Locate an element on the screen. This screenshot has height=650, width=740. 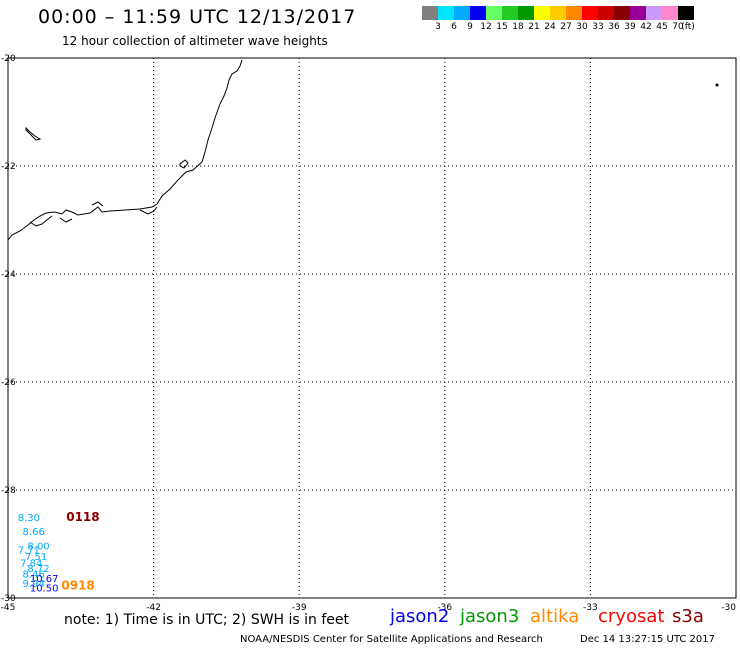
satellite-jason3: jason3 is located at coordinates (490, 616).